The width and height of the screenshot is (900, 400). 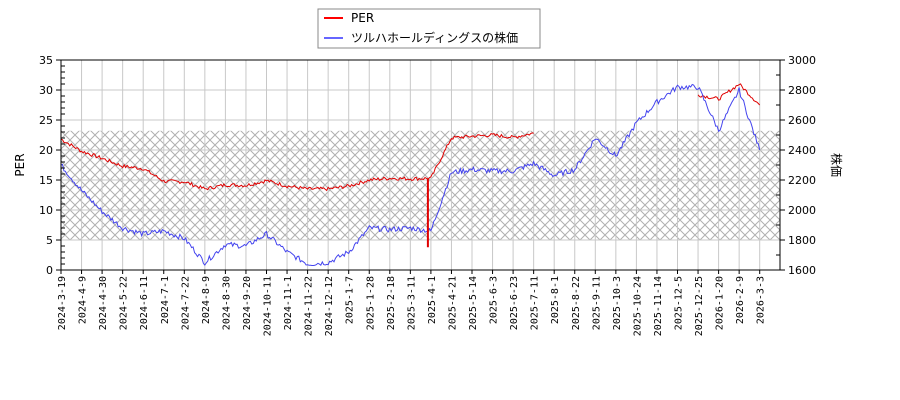 I want to click on right-tick-label: 2400, so click(x=802, y=150).